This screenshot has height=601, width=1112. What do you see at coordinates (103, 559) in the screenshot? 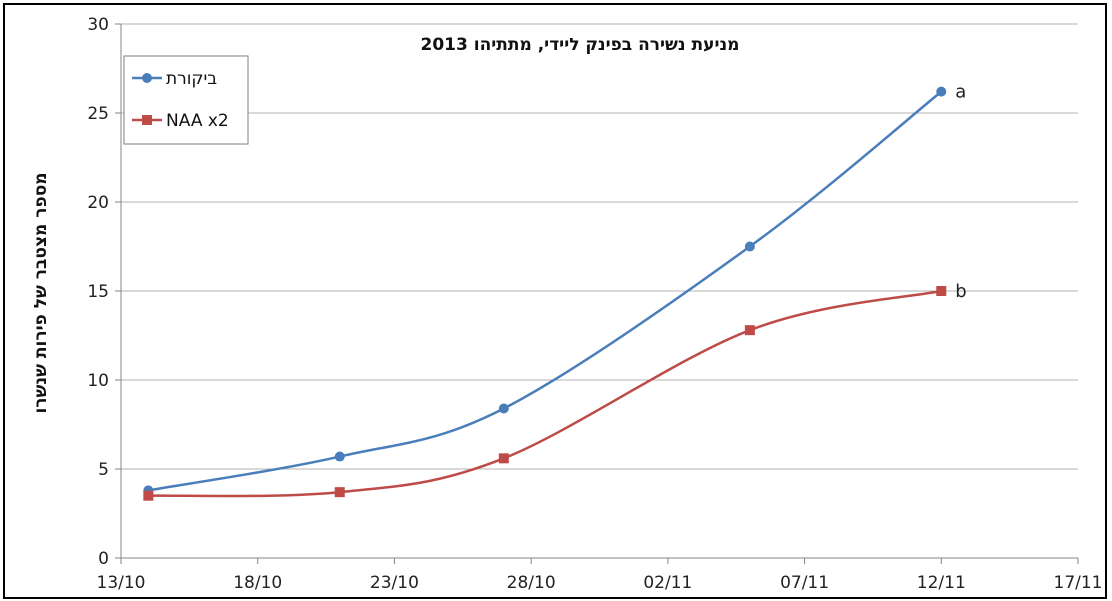
I see `y-tick-label: 0` at bounding box center [103, 559].